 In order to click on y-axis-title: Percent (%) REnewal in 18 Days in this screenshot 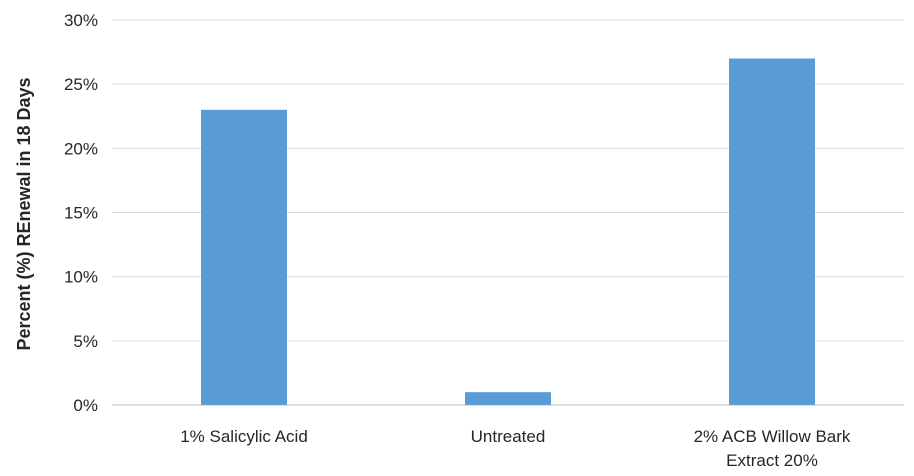, I will do `click(24, 213)`.